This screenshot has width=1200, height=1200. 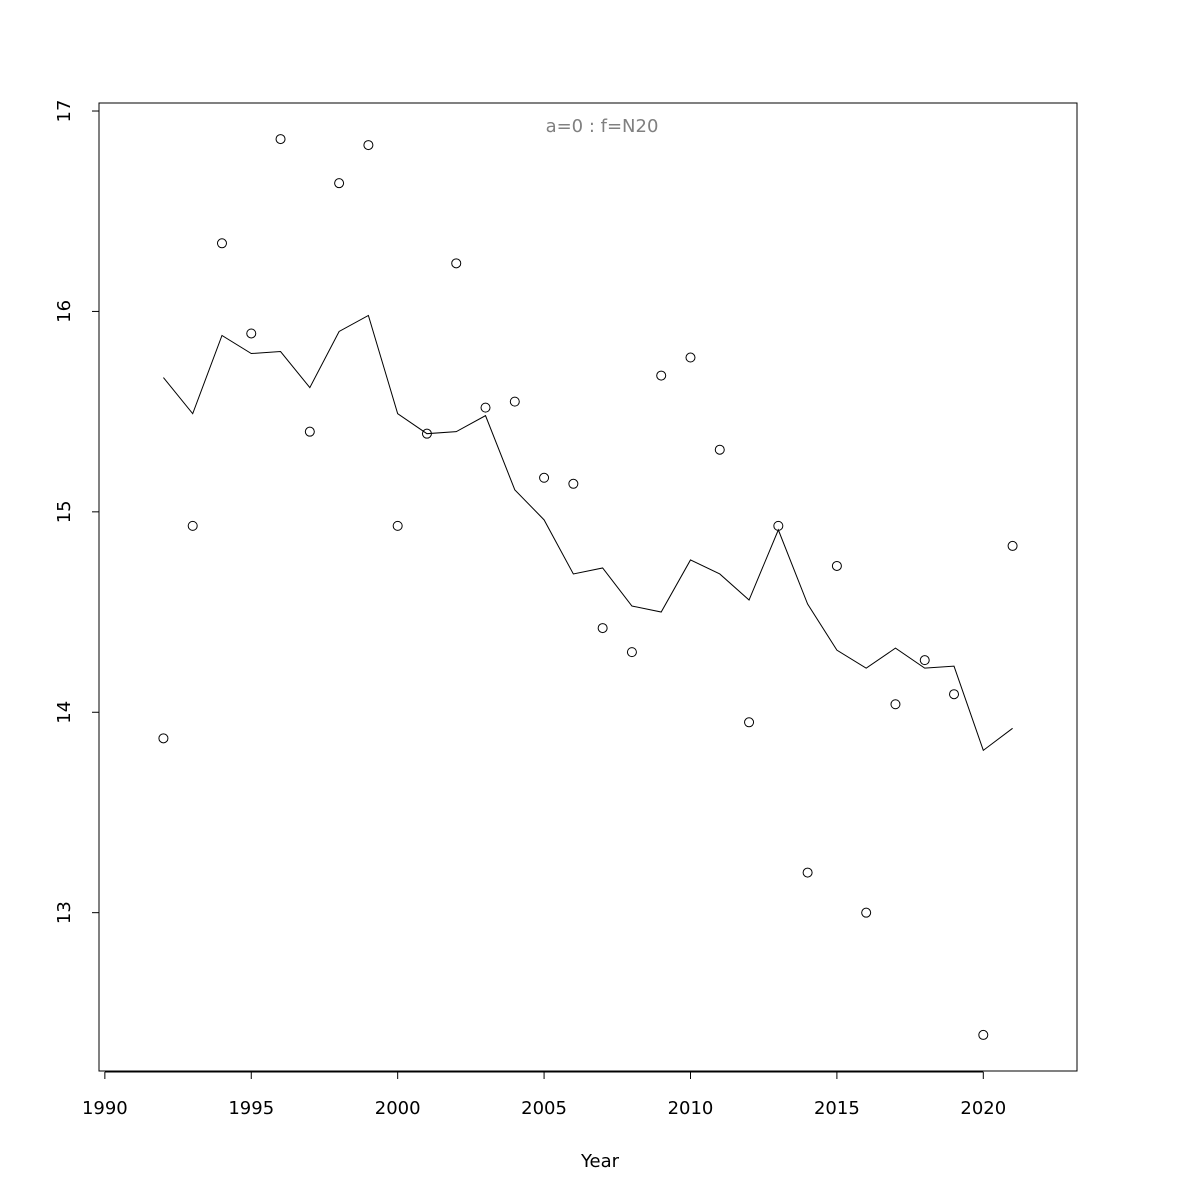 What do you see at coordinates (64, 311) in the screenshot?
I see `y-tick-label: 16` at bounding box center [64, 311].